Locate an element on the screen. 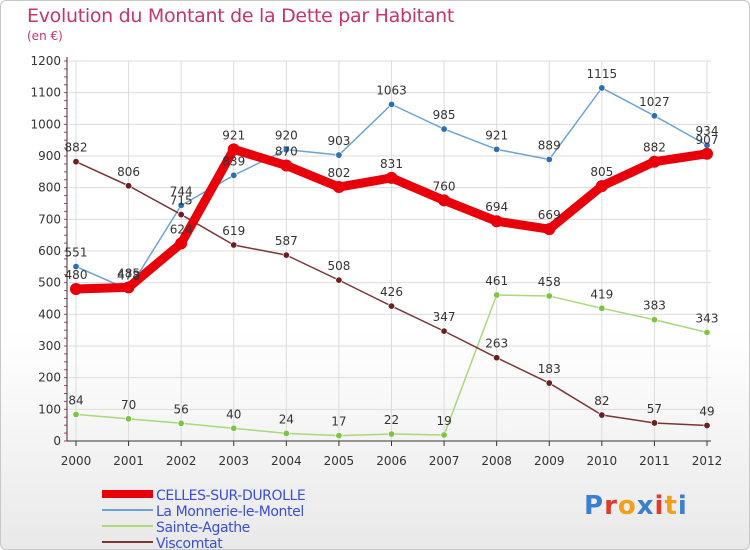  data-label: 40 is located at coordinates (233, 414).